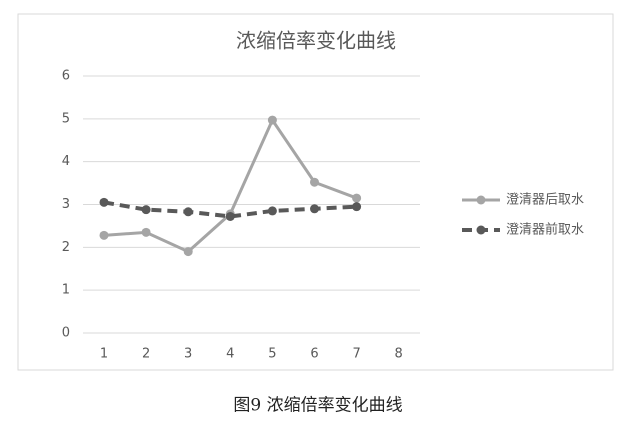 This screenshot has width=637, height=429. Describe the element at coordinates (66, 161) in the screenshot. I see `y-tick-label: 4` at that location.